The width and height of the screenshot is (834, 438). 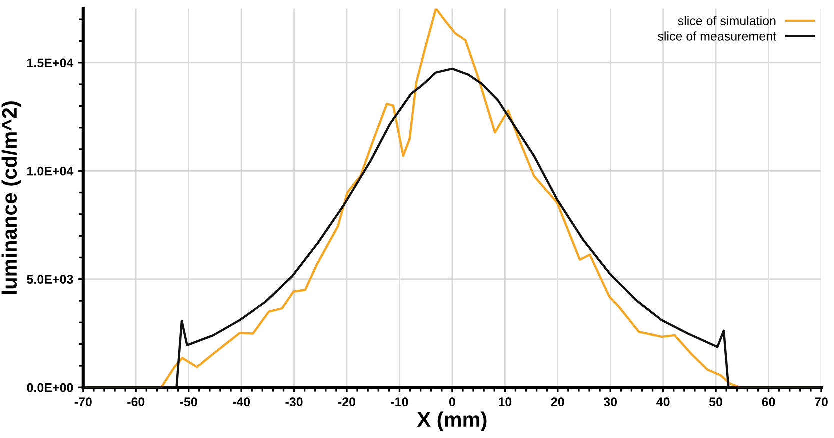 What do you see at coordinates (769, 402) in the screenshot?
I see `x-tick-label: 60` at bounding box center [769, 402].